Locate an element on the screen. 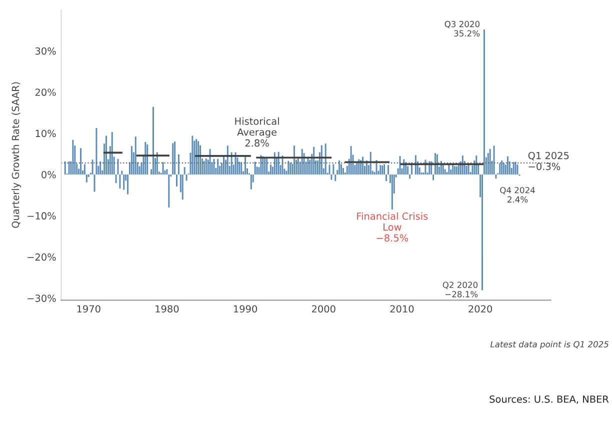 The width and height of the screenshot is (612, 421). y-tick-label: 10% is located at coordinates (46, 134).